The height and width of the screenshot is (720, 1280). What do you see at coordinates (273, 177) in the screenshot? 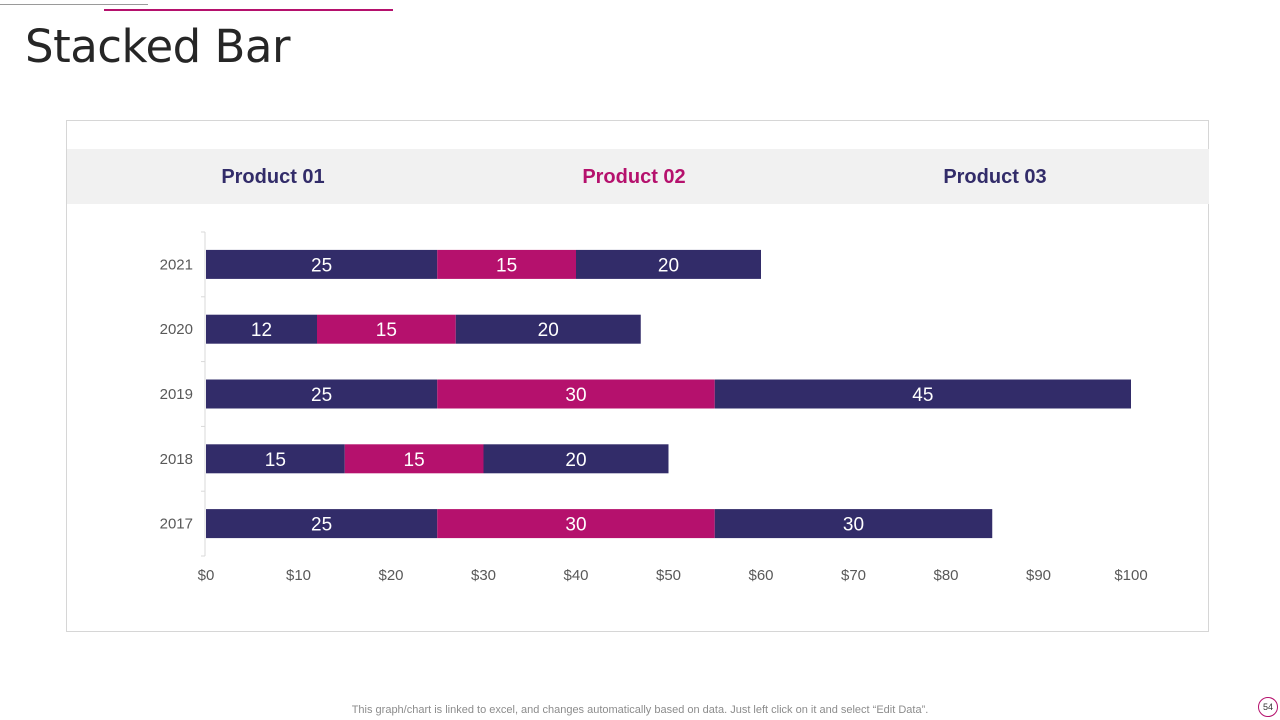
I see `legend-product-01: Product 01` at bounding box center [273, 177].